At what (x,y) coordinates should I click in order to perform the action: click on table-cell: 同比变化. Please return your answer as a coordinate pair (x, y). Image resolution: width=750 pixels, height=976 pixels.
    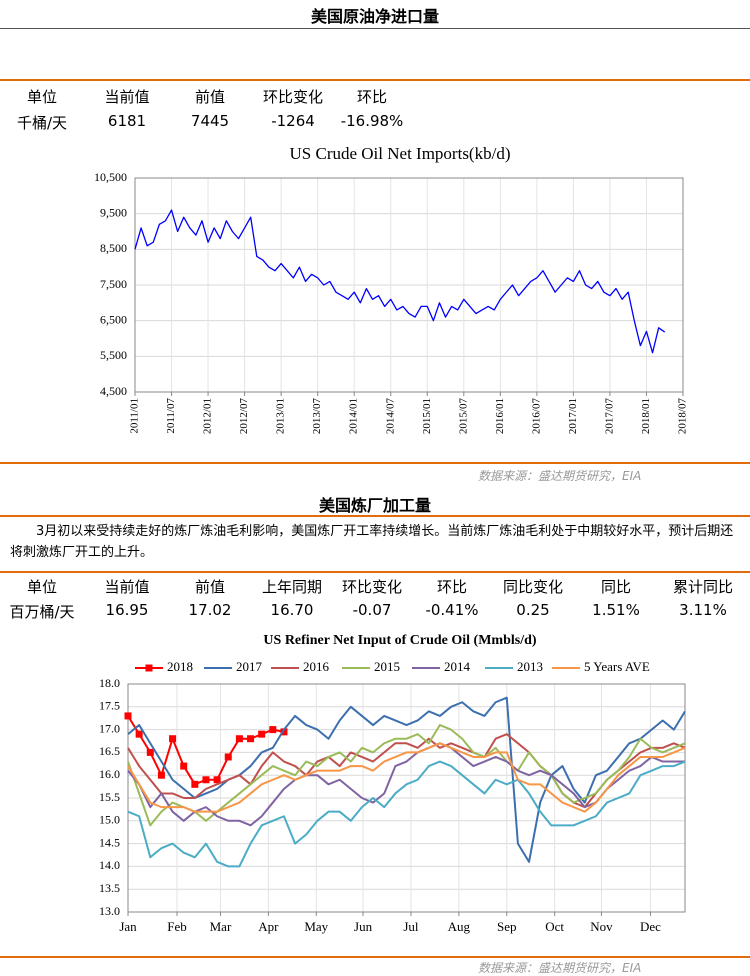
    Looking at the image, I should click on (533, 587).